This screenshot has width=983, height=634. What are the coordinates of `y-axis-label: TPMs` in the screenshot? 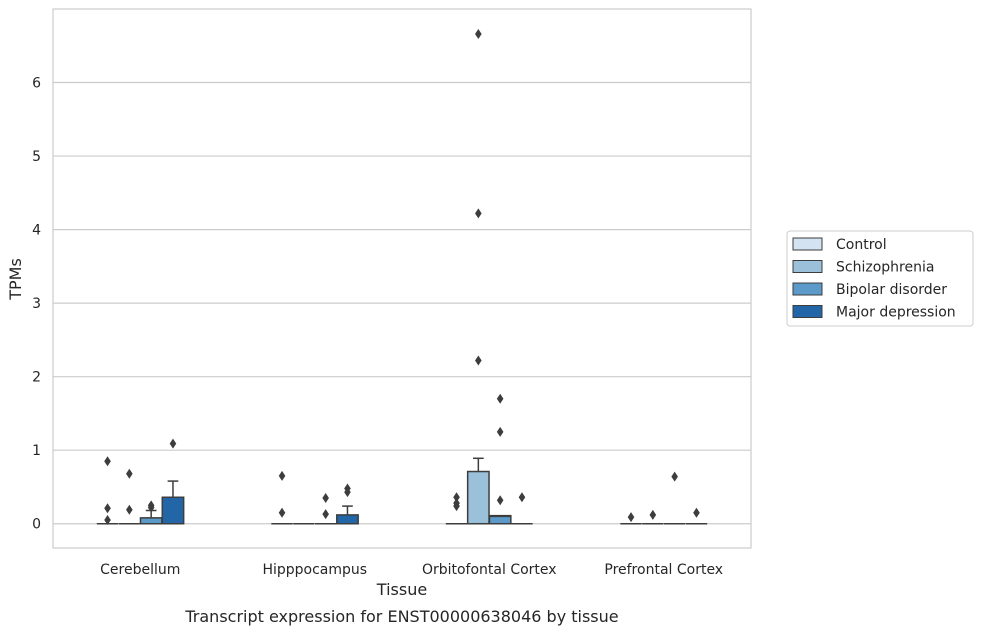 It's located at (15, 279).